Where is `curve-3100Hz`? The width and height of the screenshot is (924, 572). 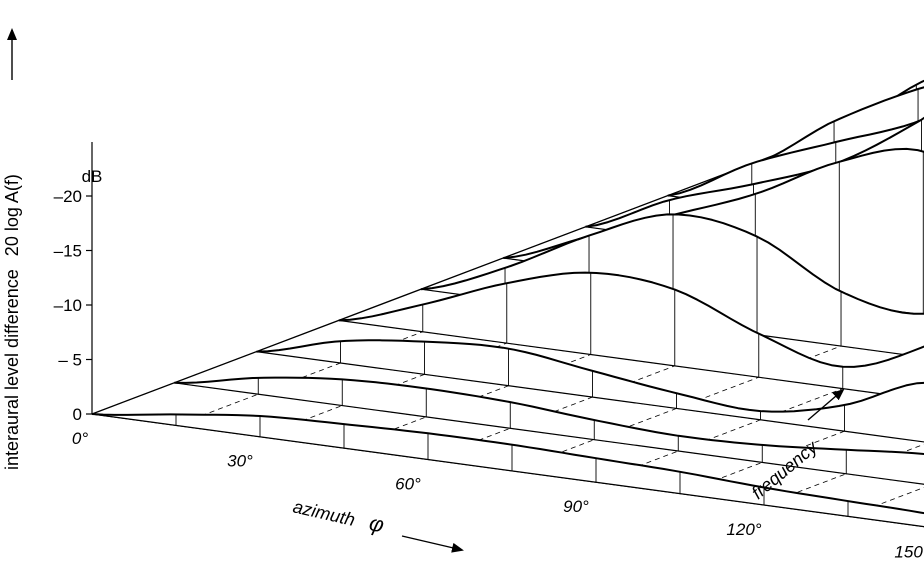
curve-3100Hz is located at coordinates (672, 264).